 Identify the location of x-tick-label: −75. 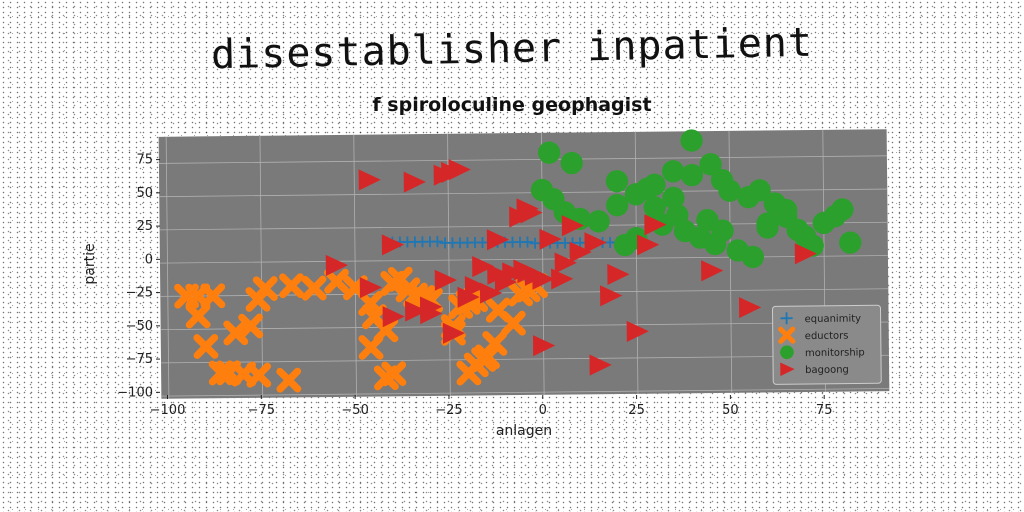
(261, 410).